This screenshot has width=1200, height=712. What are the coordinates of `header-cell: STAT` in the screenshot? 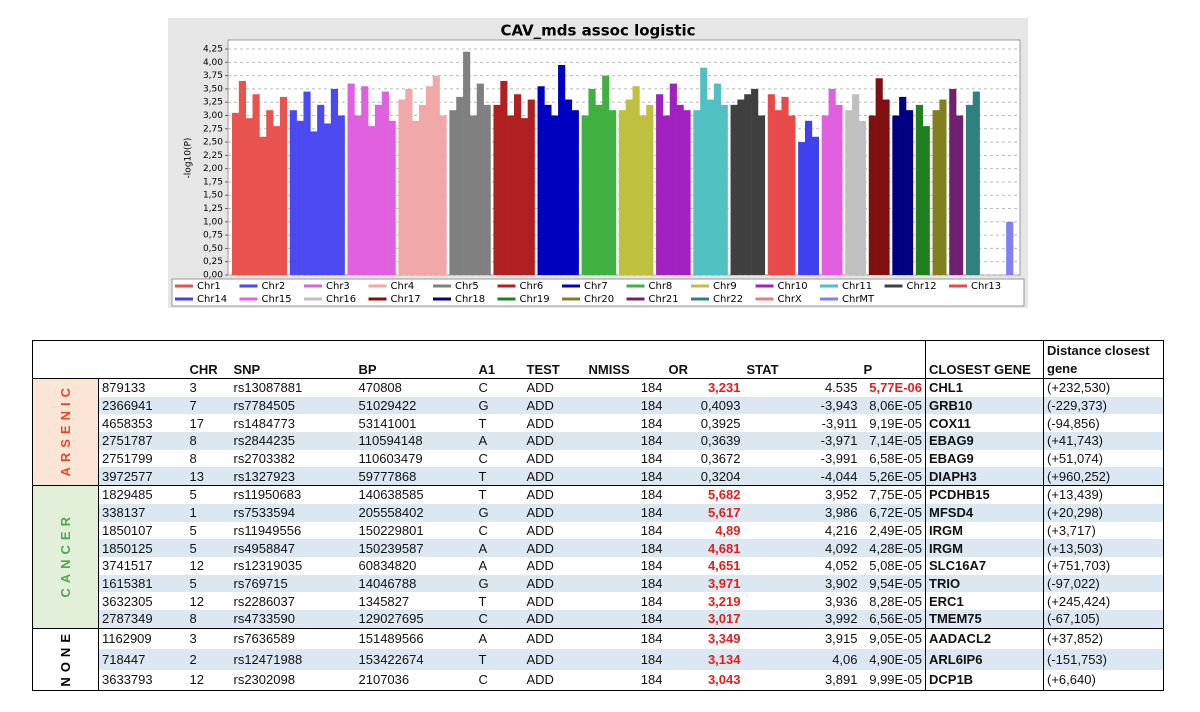 It's located at (802, 359).